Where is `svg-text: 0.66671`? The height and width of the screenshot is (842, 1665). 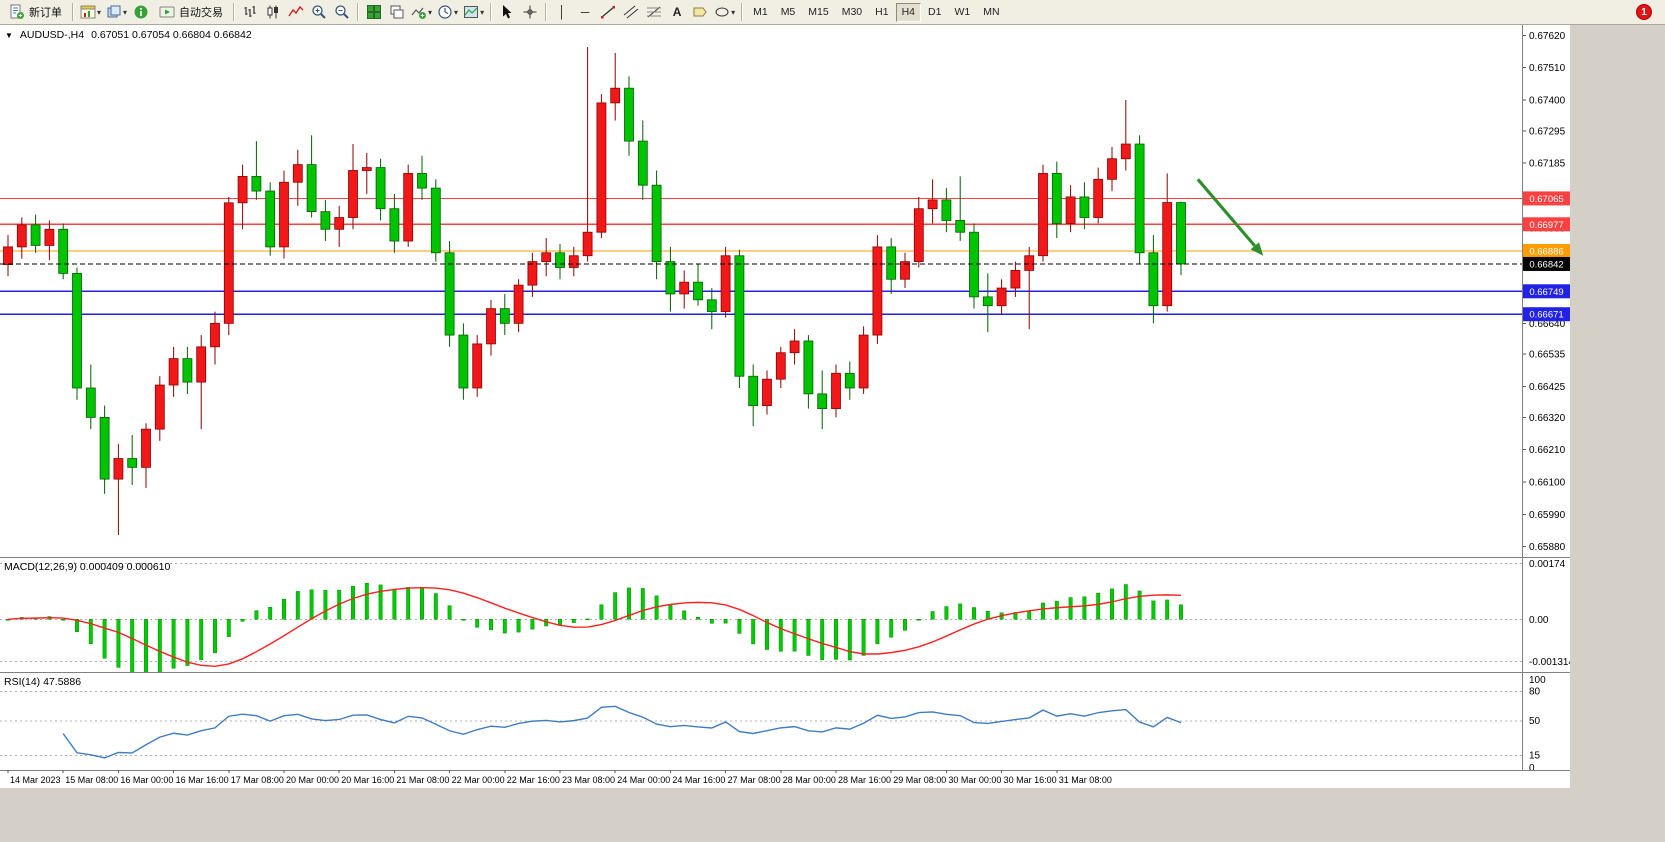 svg-text: 0.66671 is located at coordinates (1546, 315).